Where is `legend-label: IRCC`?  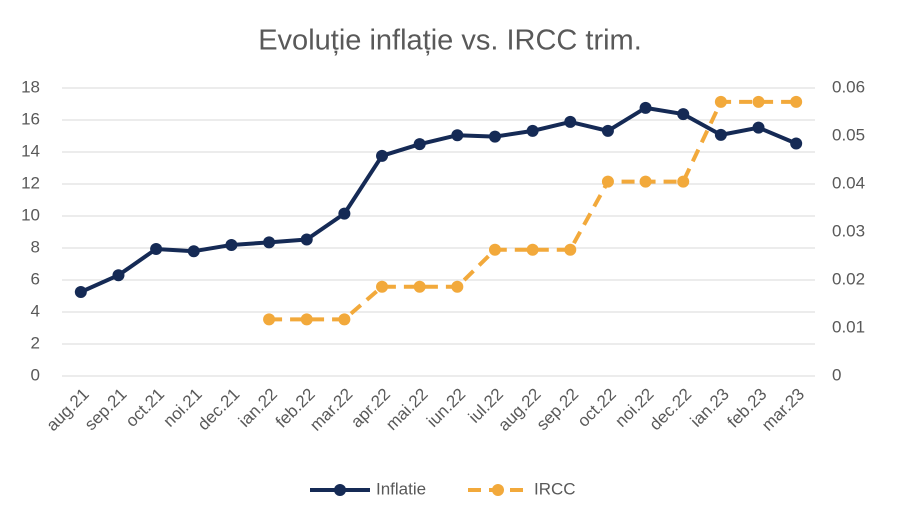 legend-label: IRCC is located at coordinates (555, 488).